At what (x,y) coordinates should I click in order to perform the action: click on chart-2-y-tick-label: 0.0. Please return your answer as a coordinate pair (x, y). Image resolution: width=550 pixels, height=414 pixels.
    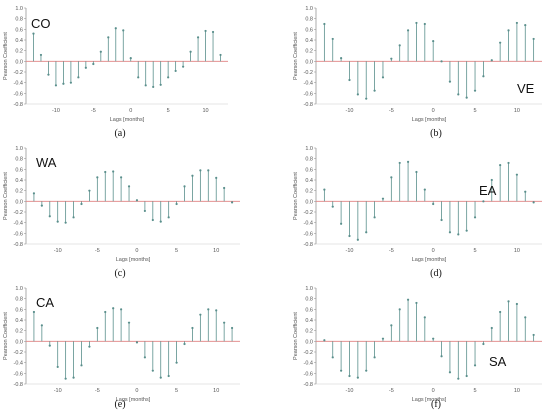
    Looking at the image, I should click on (309, 62).